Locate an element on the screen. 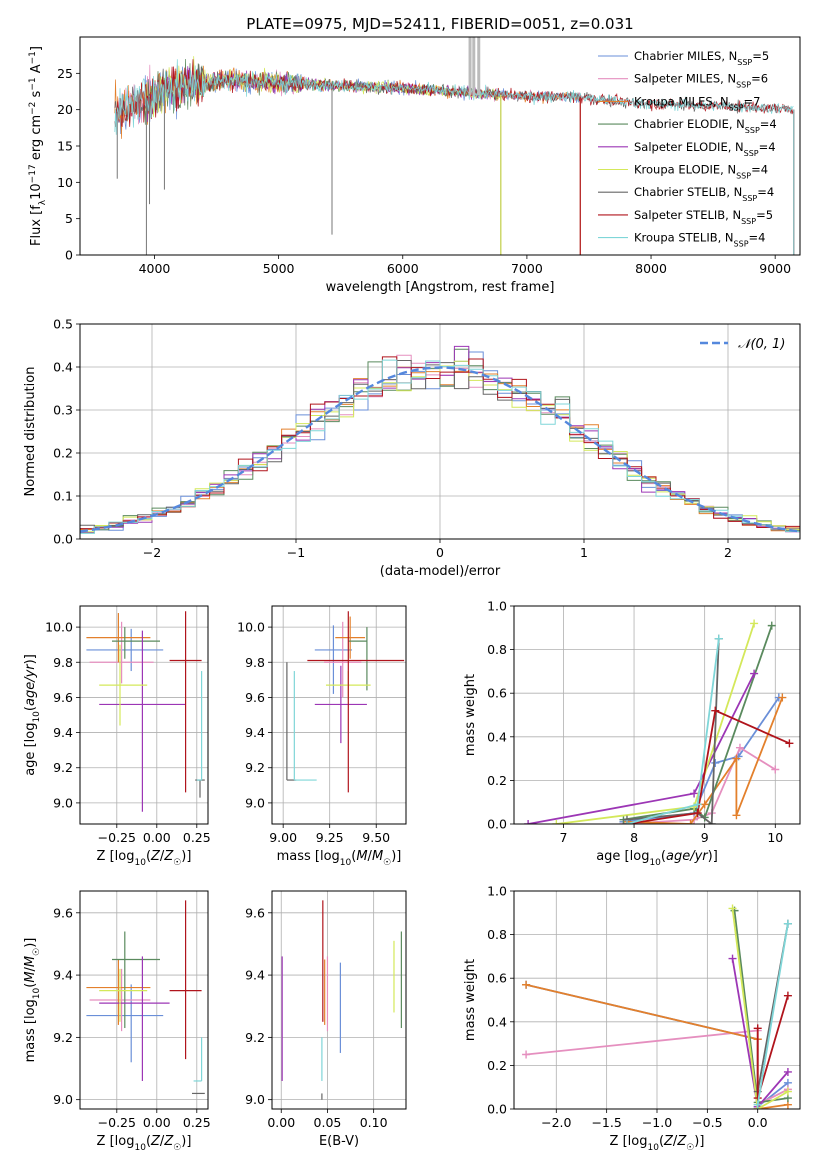  x-tick-label: −0.25 is located at coordinates (117, 1122).